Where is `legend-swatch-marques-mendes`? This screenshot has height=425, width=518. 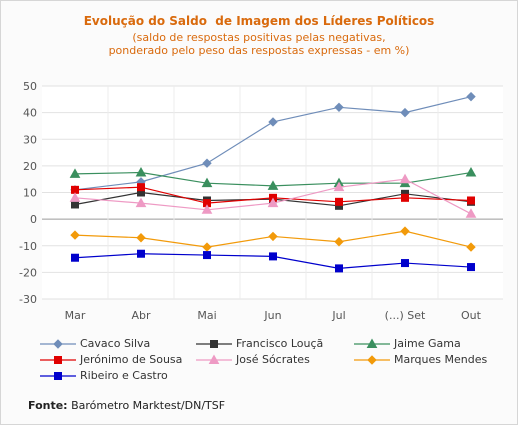
legend-swatch-marques-mendes is located at coordinates (372, 360).